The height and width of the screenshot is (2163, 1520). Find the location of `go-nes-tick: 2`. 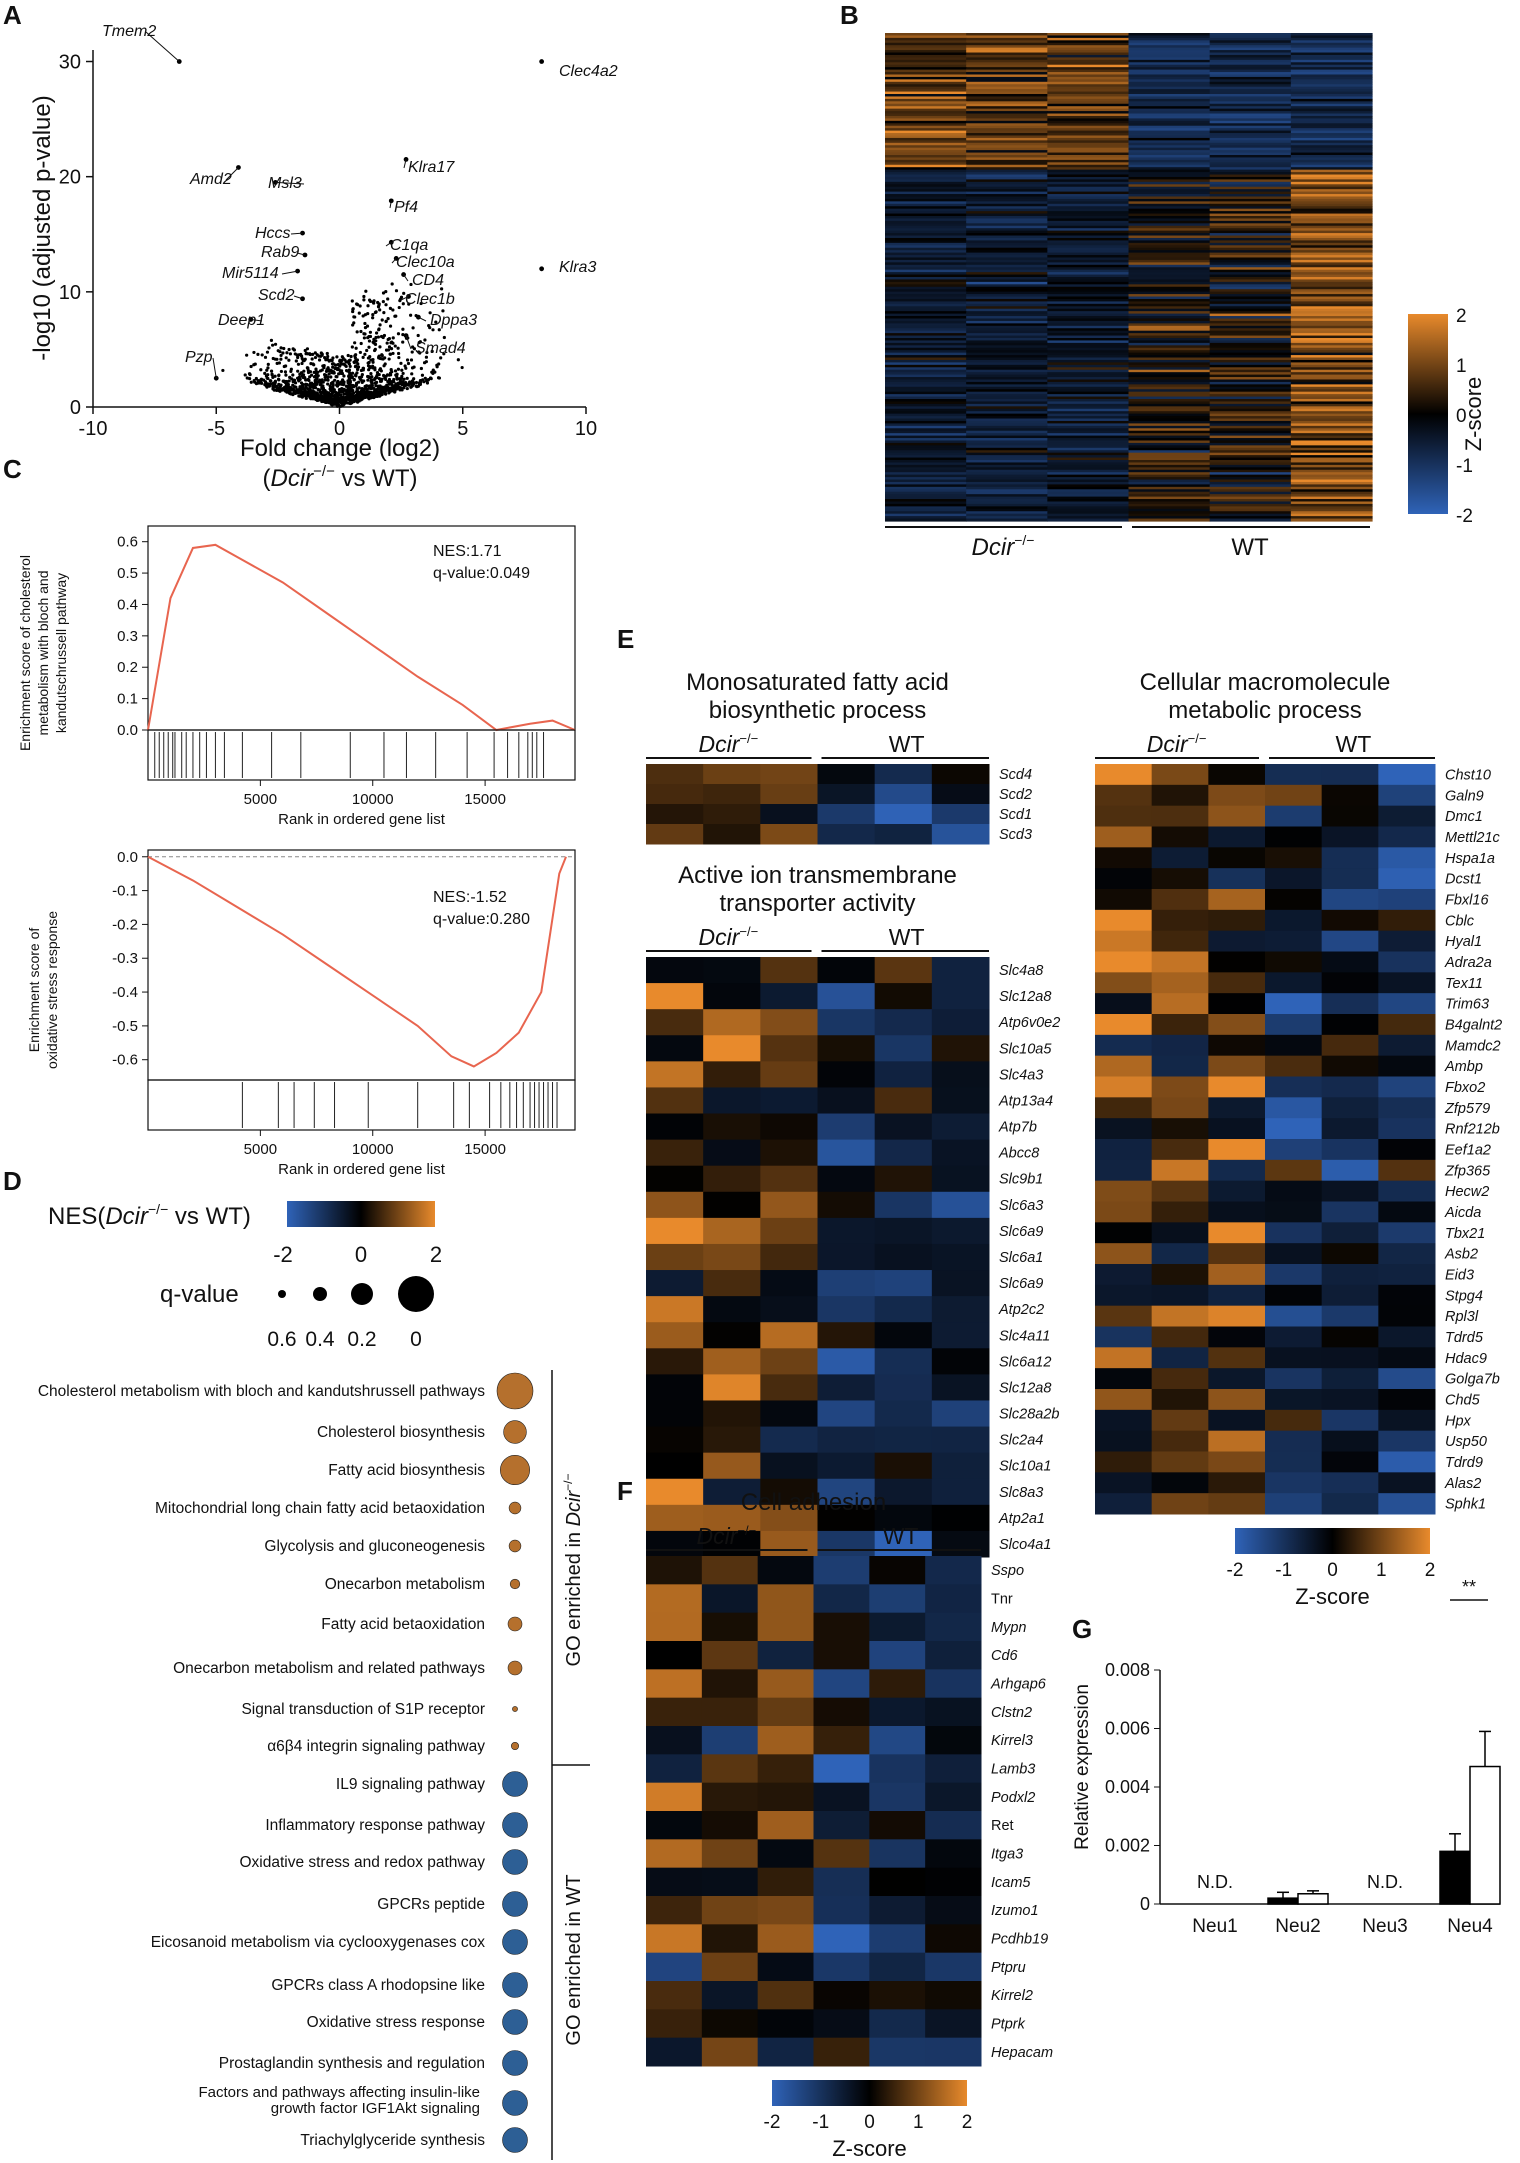

go-nes-tick: 2 is located at coordinates (436, 1254).